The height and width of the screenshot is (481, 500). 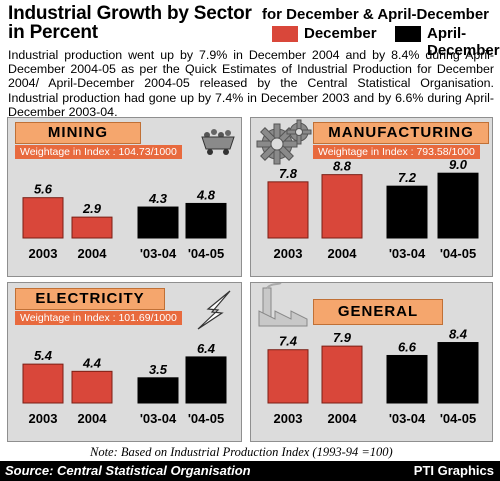 What do you see at coordinates (43, 189) in the screenshot?
I see `data-label-mining-1: 5.6` at bounding box center [43, 189].